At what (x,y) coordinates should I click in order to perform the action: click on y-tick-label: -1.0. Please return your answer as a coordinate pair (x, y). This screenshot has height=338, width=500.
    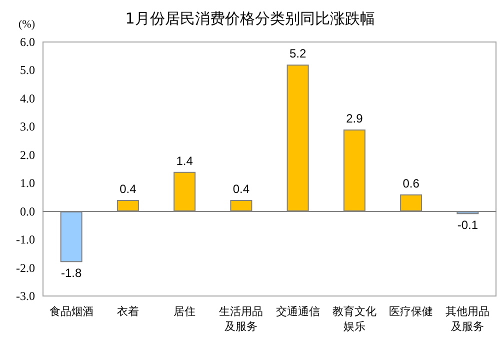
    Looking at the image, I should click on (25, 239).